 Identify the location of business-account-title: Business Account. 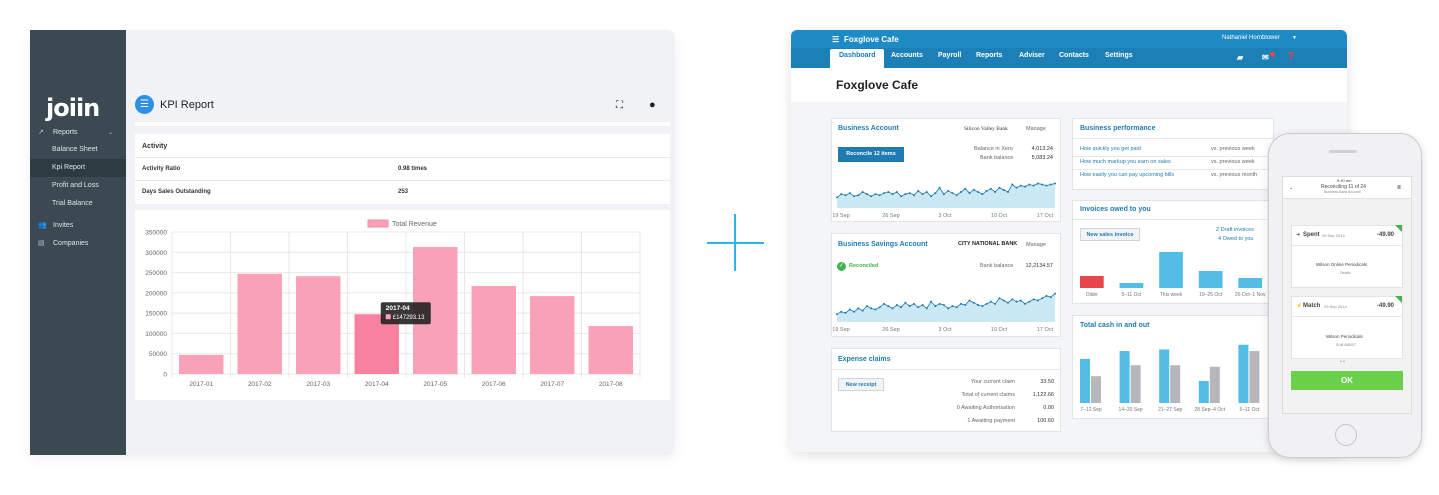
(868, 128).